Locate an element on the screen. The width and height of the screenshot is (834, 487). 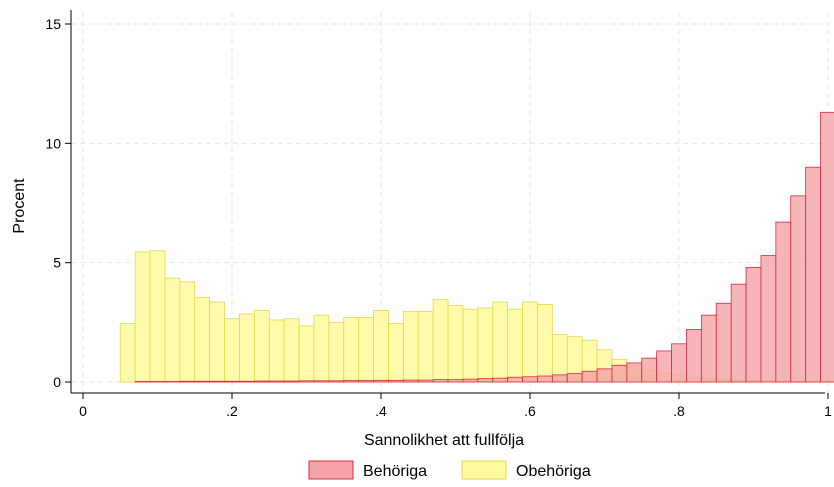
x-tick-label: .4 is located at coordinates (381, 411).